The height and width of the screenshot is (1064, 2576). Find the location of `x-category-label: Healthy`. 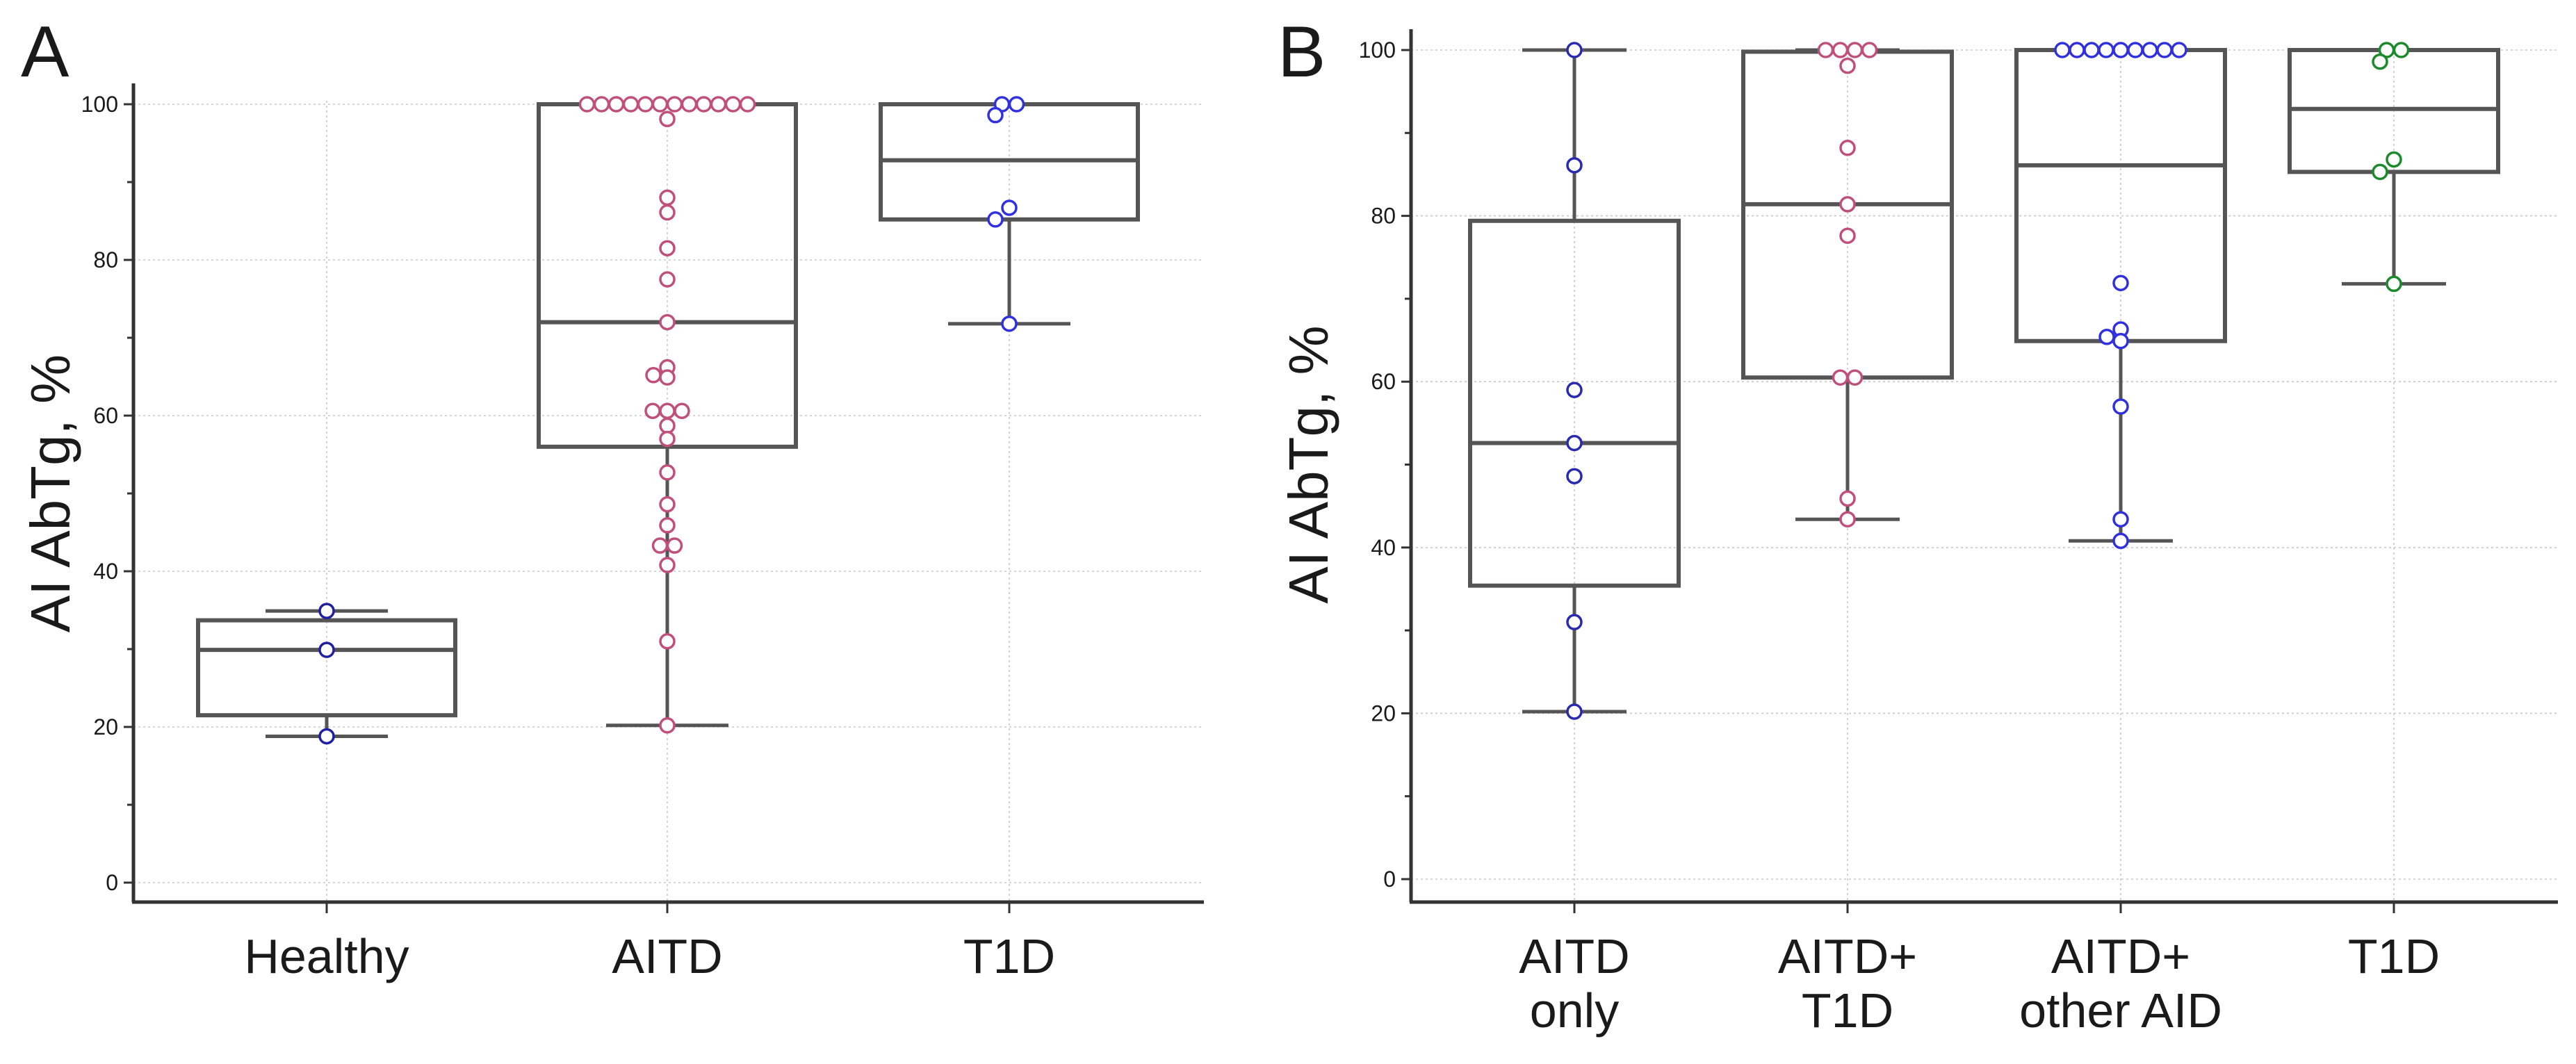

x-category-label: Healthy is located at coordinates (326, 956).